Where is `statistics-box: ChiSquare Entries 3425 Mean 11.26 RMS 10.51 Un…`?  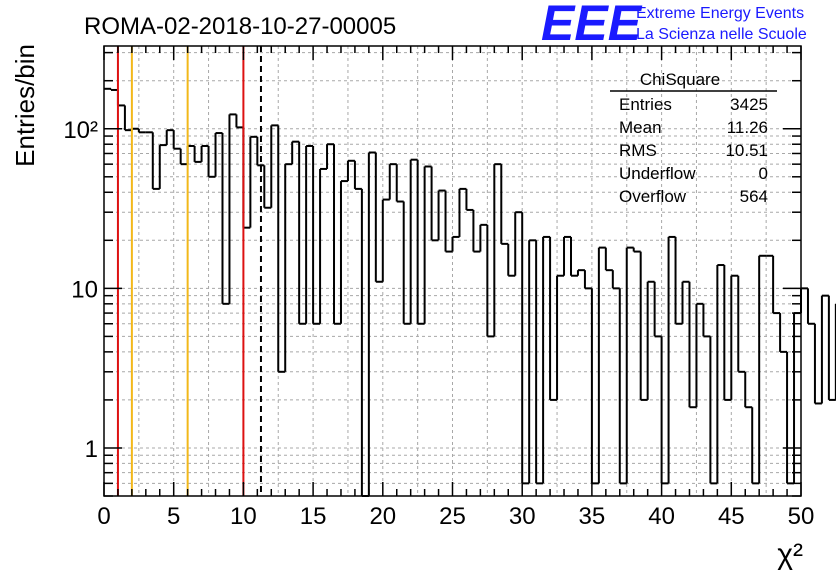
statistics-box: ChiSquare Entries 3425 Mean 11.26 RMS 10.51 Un… is located at coordinates (693, 138).